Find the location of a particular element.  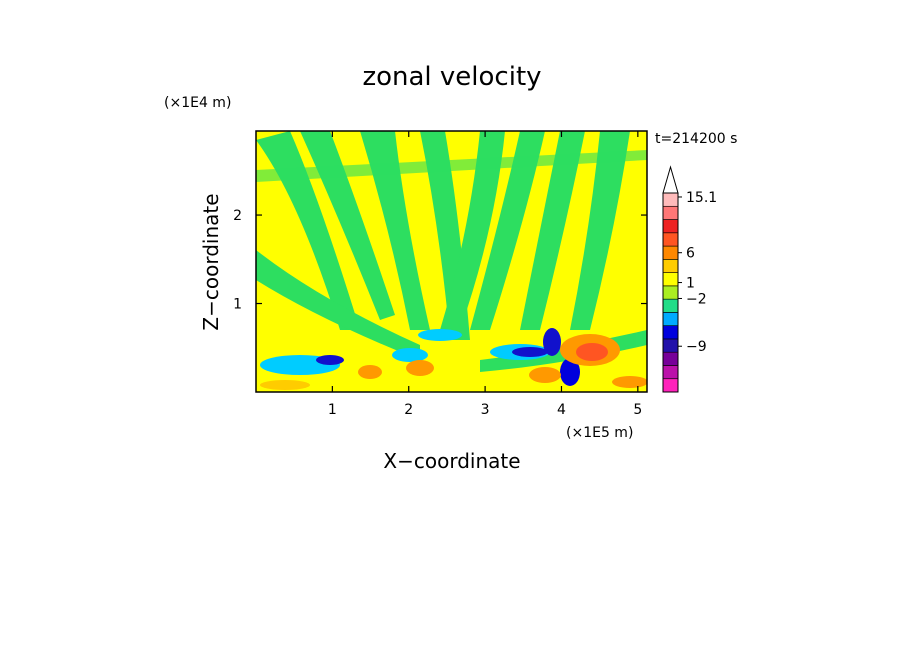

time-label: t=214200 s is located at coordinates (696, 139).